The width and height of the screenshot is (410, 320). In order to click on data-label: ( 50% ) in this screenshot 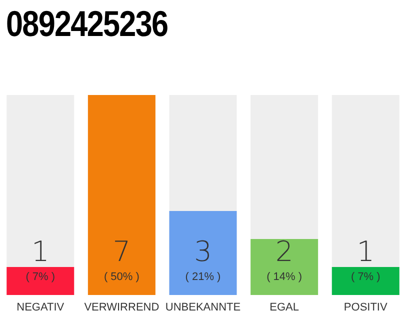, I will do `click(122, 277)`.